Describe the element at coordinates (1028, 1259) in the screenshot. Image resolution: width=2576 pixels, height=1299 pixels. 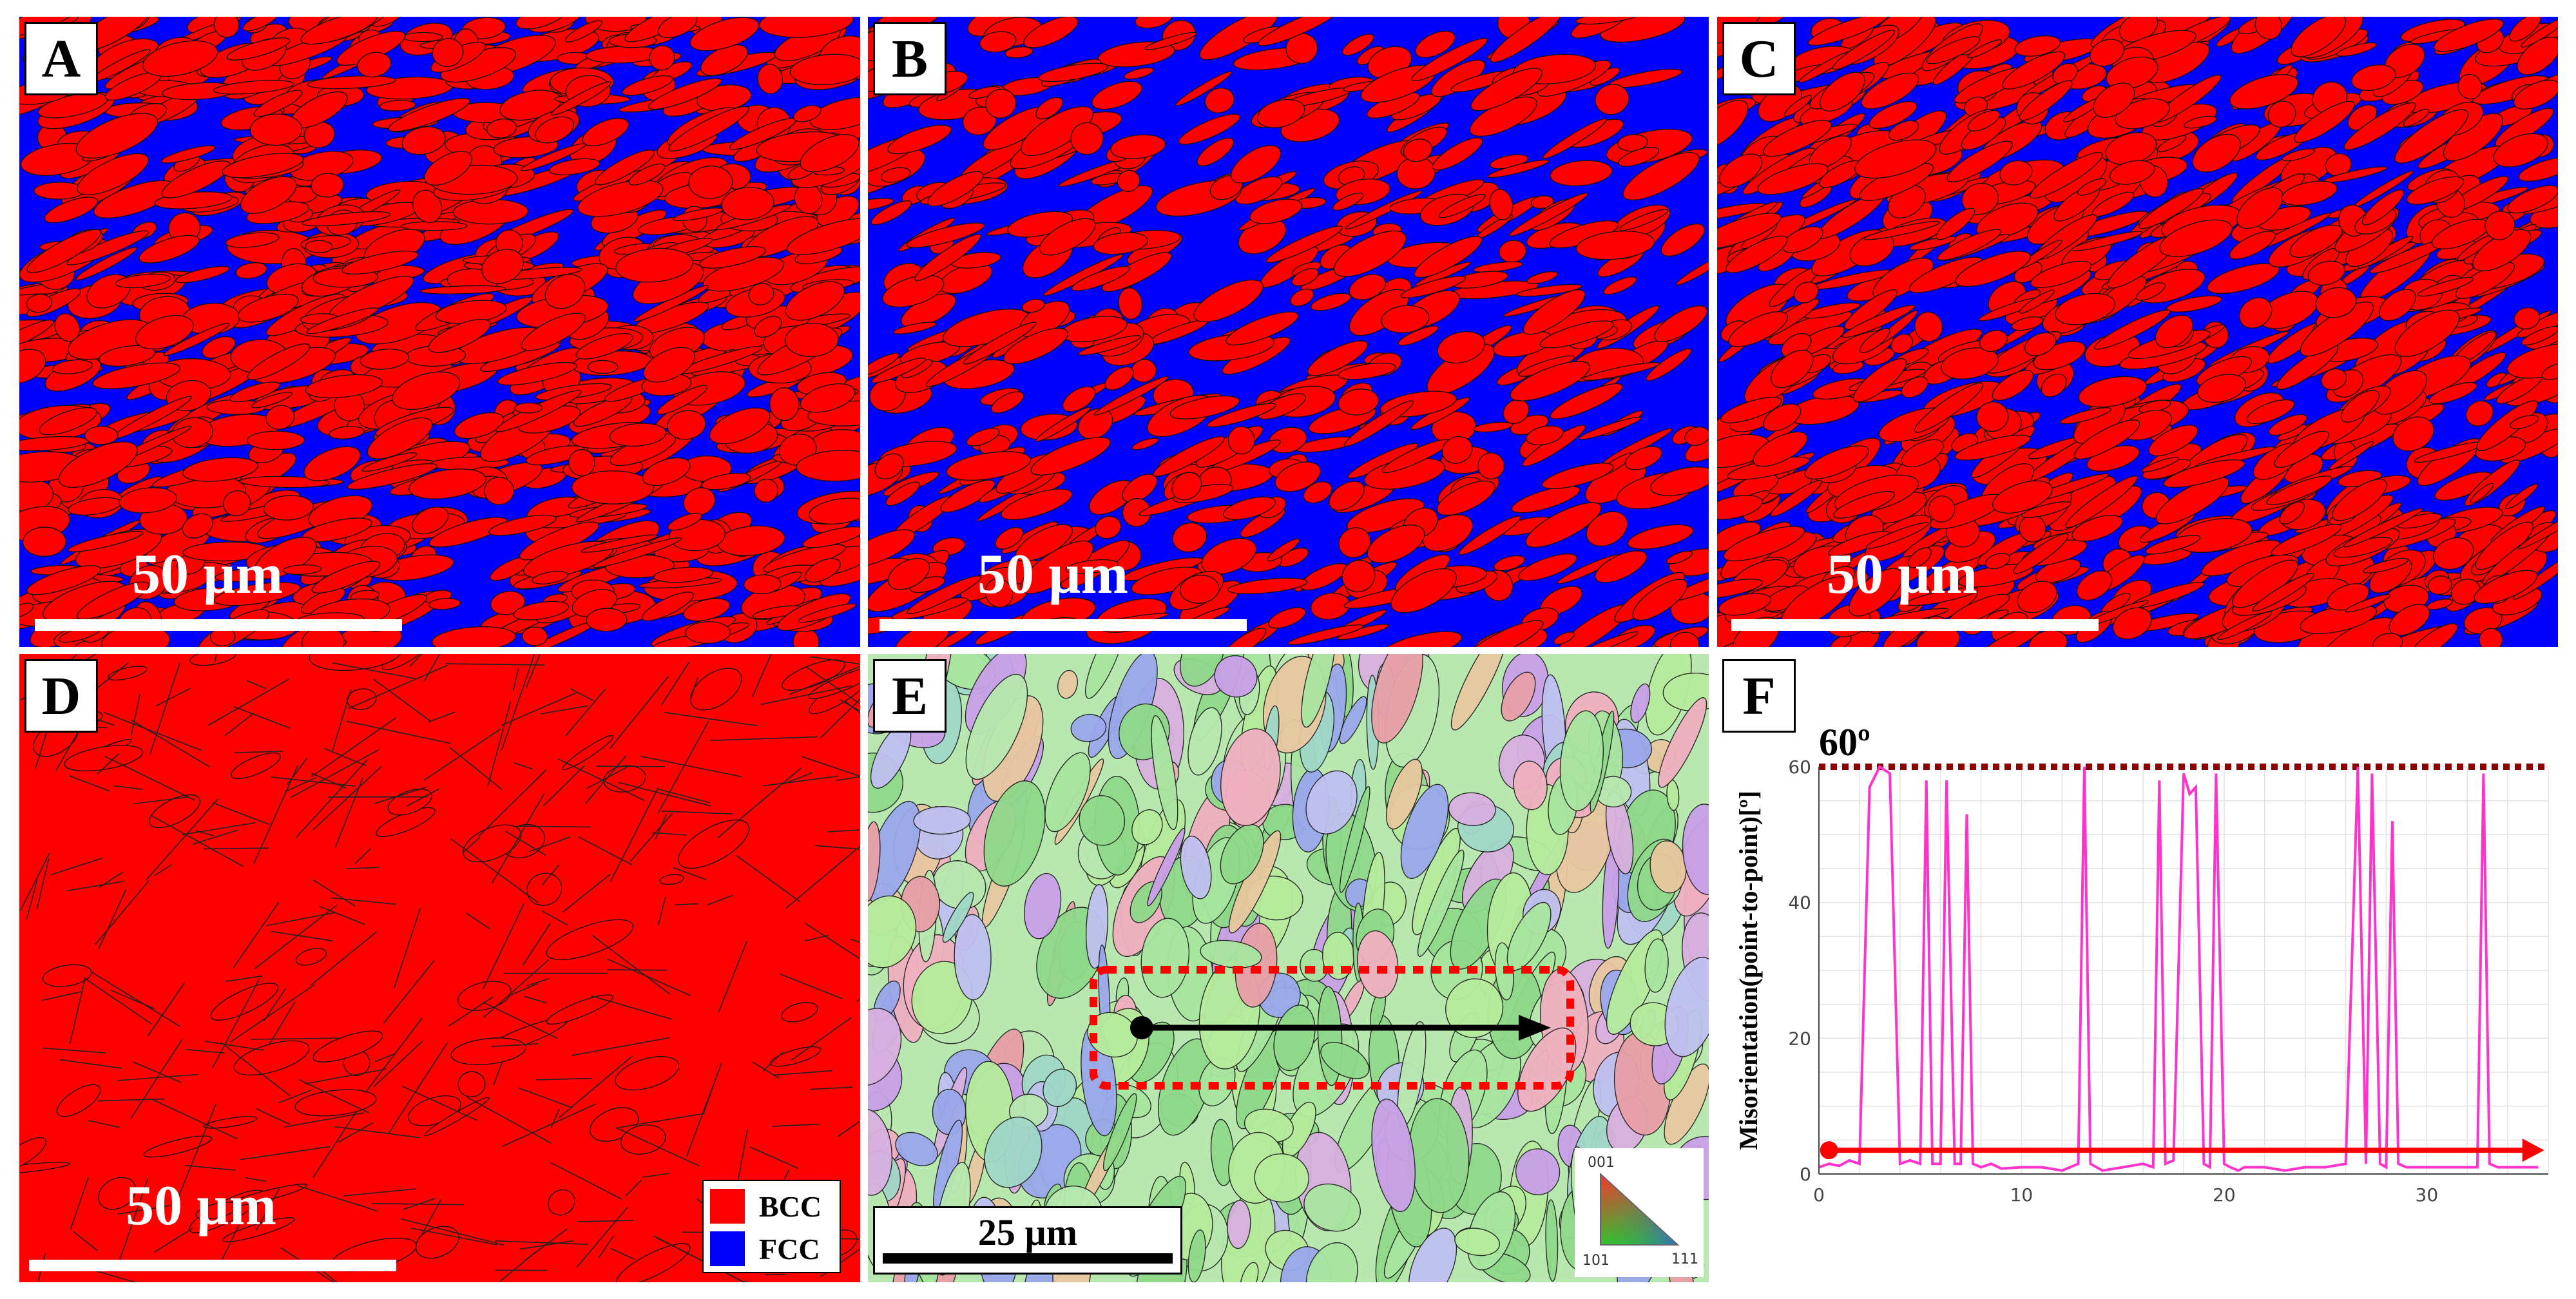
I see `scale-bar-e` at that location.